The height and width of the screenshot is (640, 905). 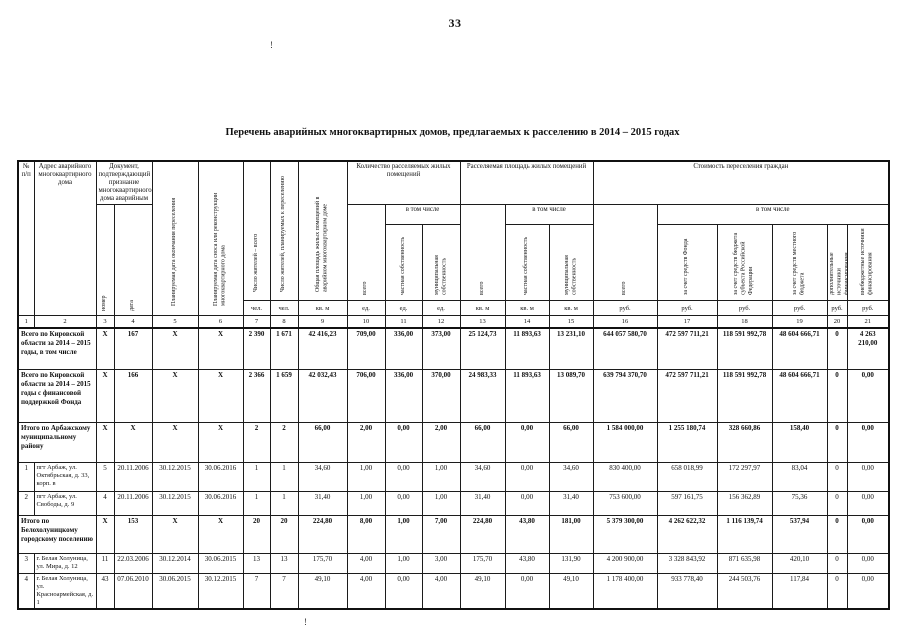 What do you see at coordinates (549, 214) in the screenshot?
I see `header-area-including: в том числе` at bounding box center [549, 214].